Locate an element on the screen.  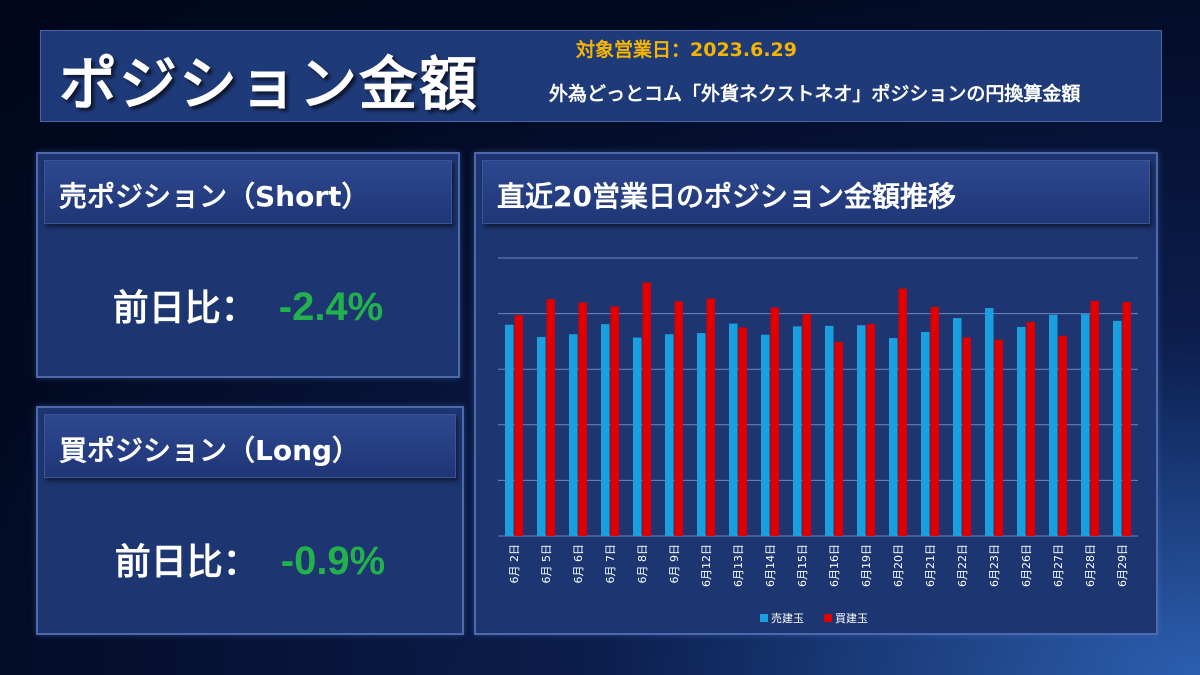
long-ratio-label: 前日比： is located at coordinates (186, 562).